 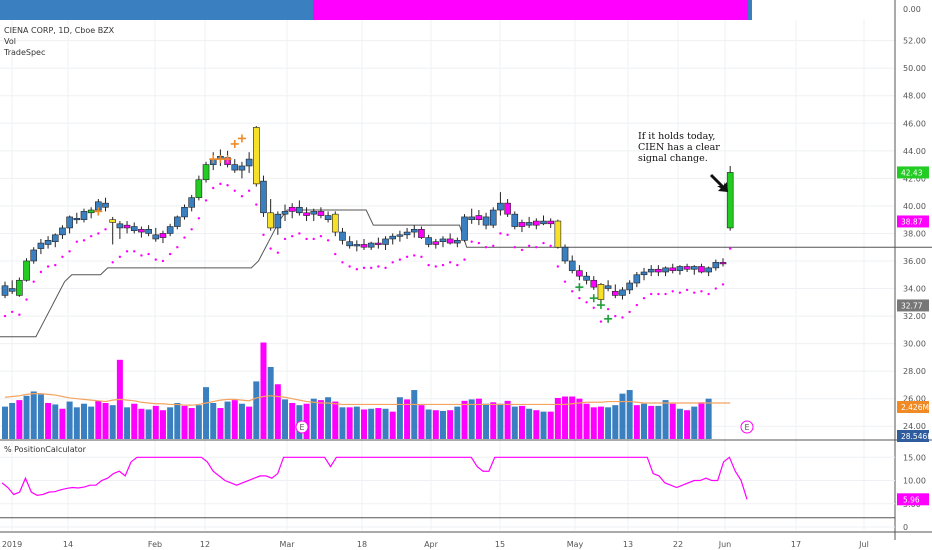 I want to click on volume-last-label-box, so click(x=913, y=436).